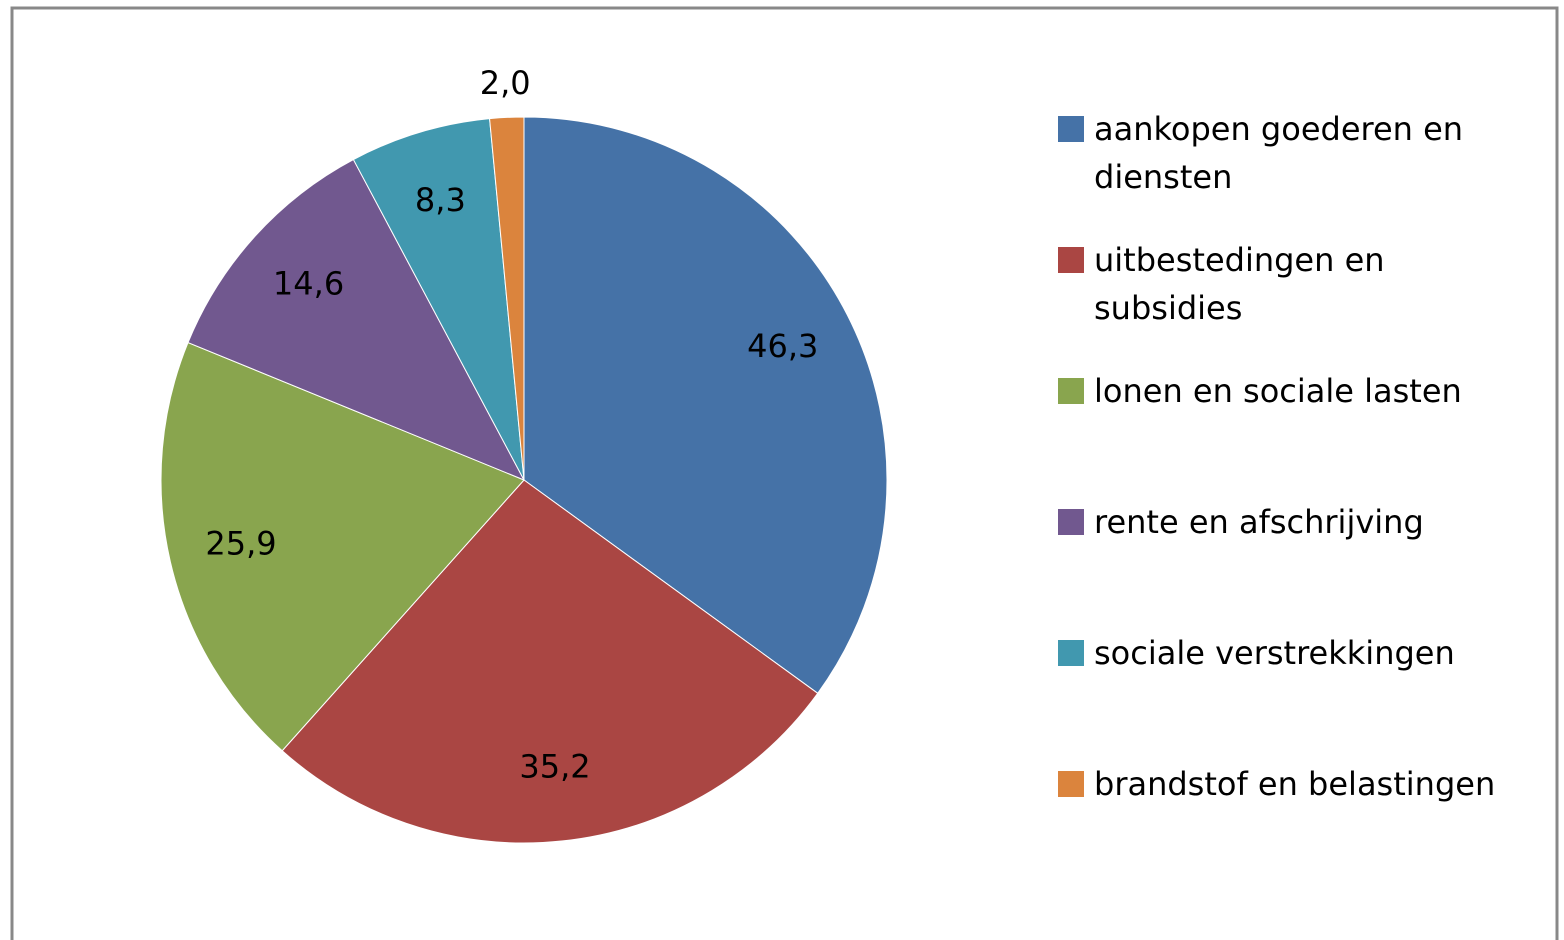  Describe the element at coordinates (1259, 522) in the screenshot. I see `legend-label: rente en afschrijving` at that location.